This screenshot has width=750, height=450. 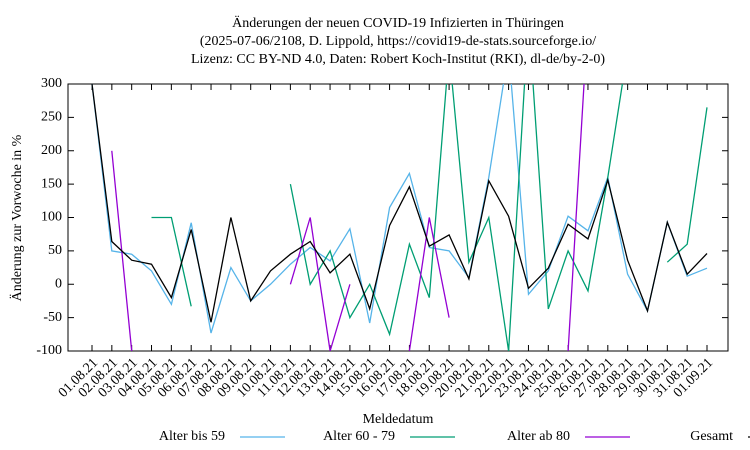 What do you see at coordinates (711, 436) in the screenshot?
I see `legend-label: Gesamt` at bounding box center [711, 436].